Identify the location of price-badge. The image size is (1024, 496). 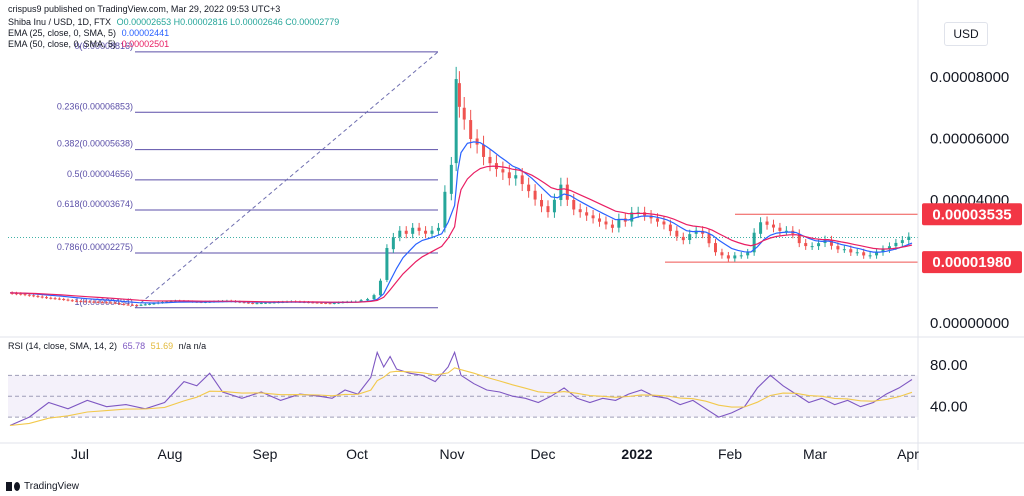
(972, 214).